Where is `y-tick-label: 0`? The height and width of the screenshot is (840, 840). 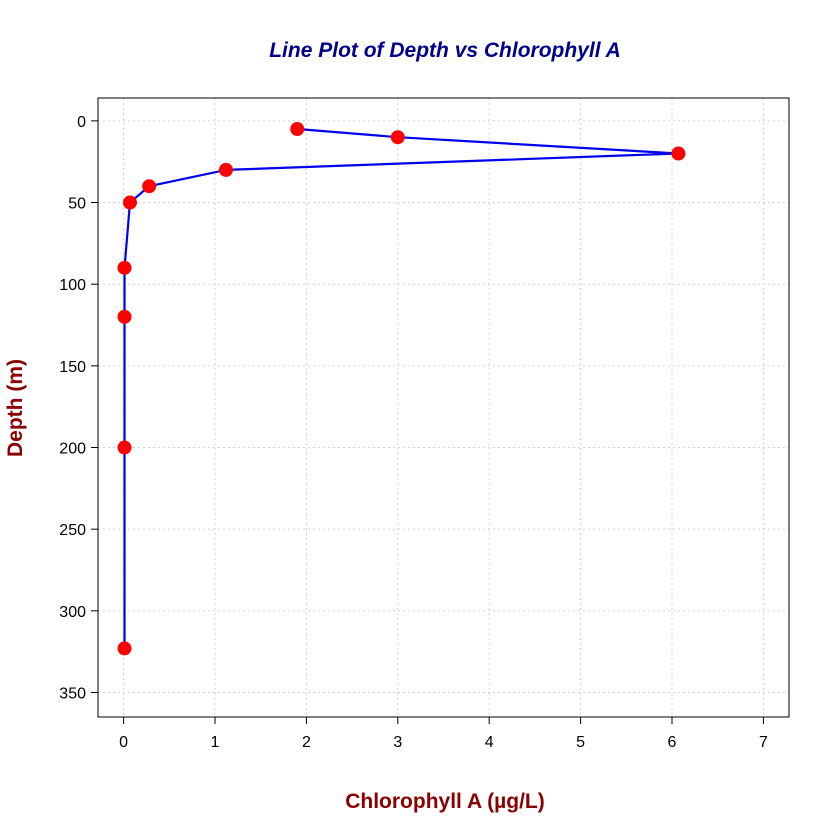 y-tick-label: 0 is located at coordinates (81, 122).